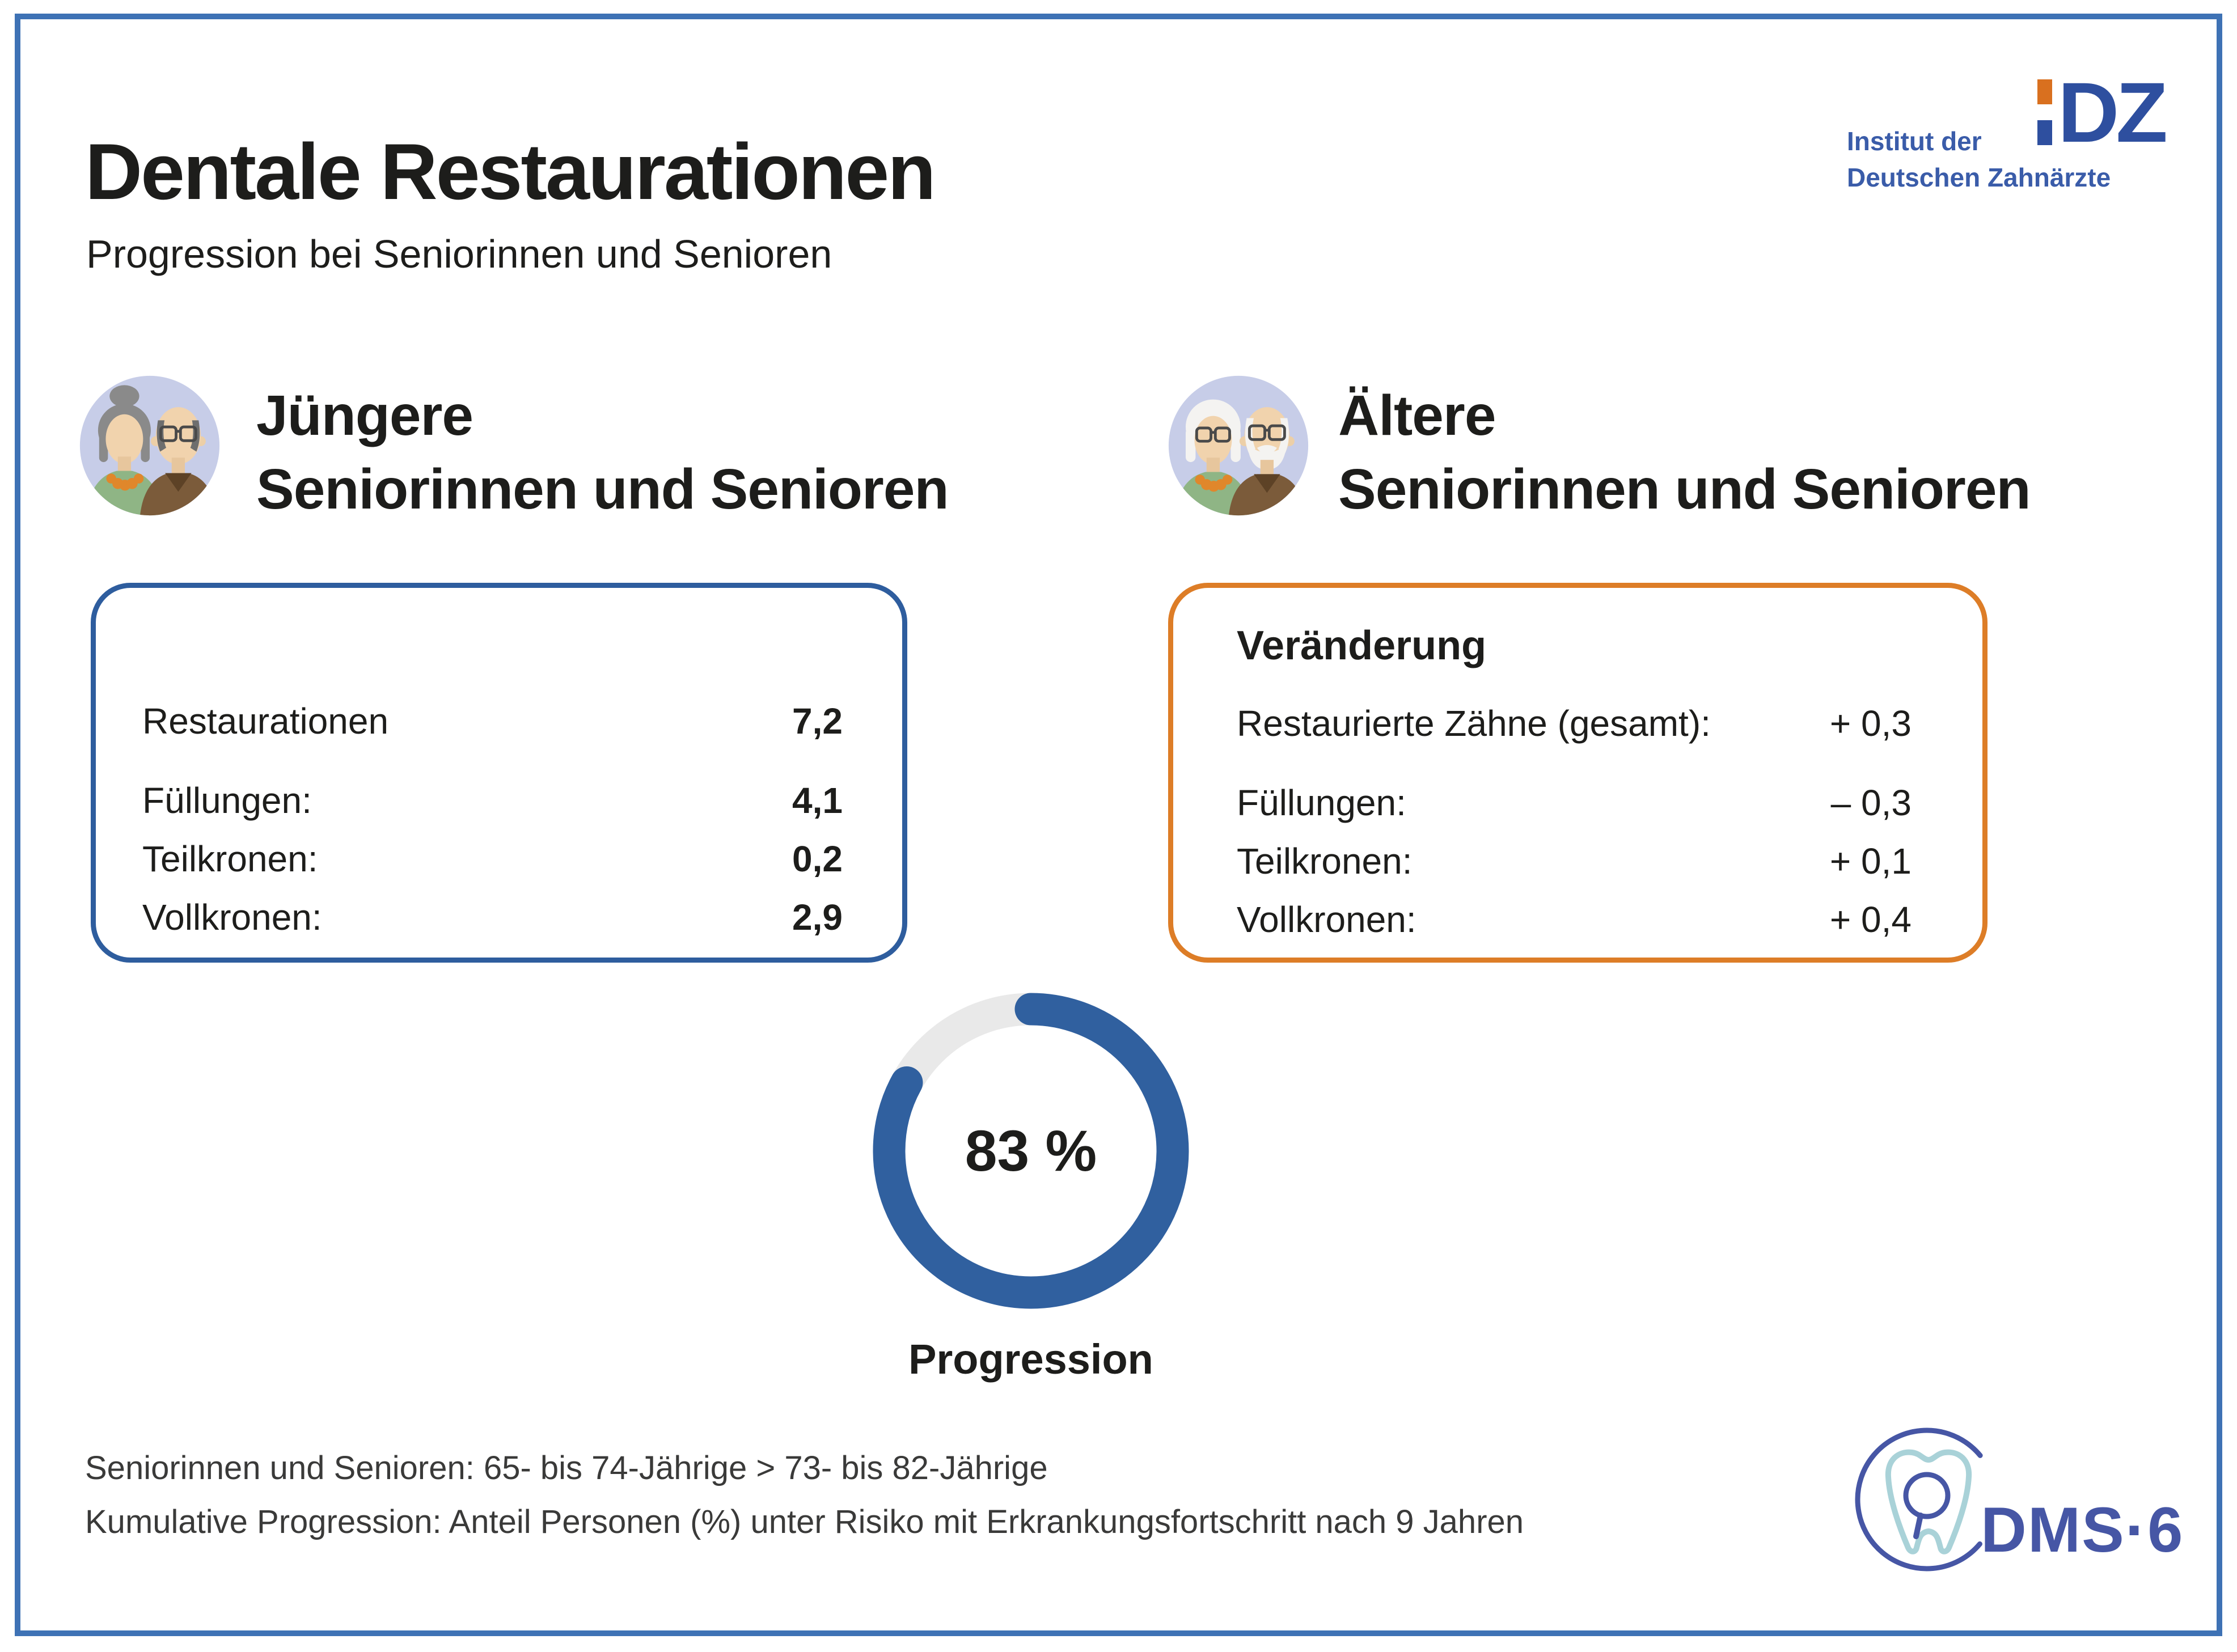 This screenshot has width=2237, height=1652. I want to click on stat-row: Teilkronen: + 0,1, so click(1574, 862).